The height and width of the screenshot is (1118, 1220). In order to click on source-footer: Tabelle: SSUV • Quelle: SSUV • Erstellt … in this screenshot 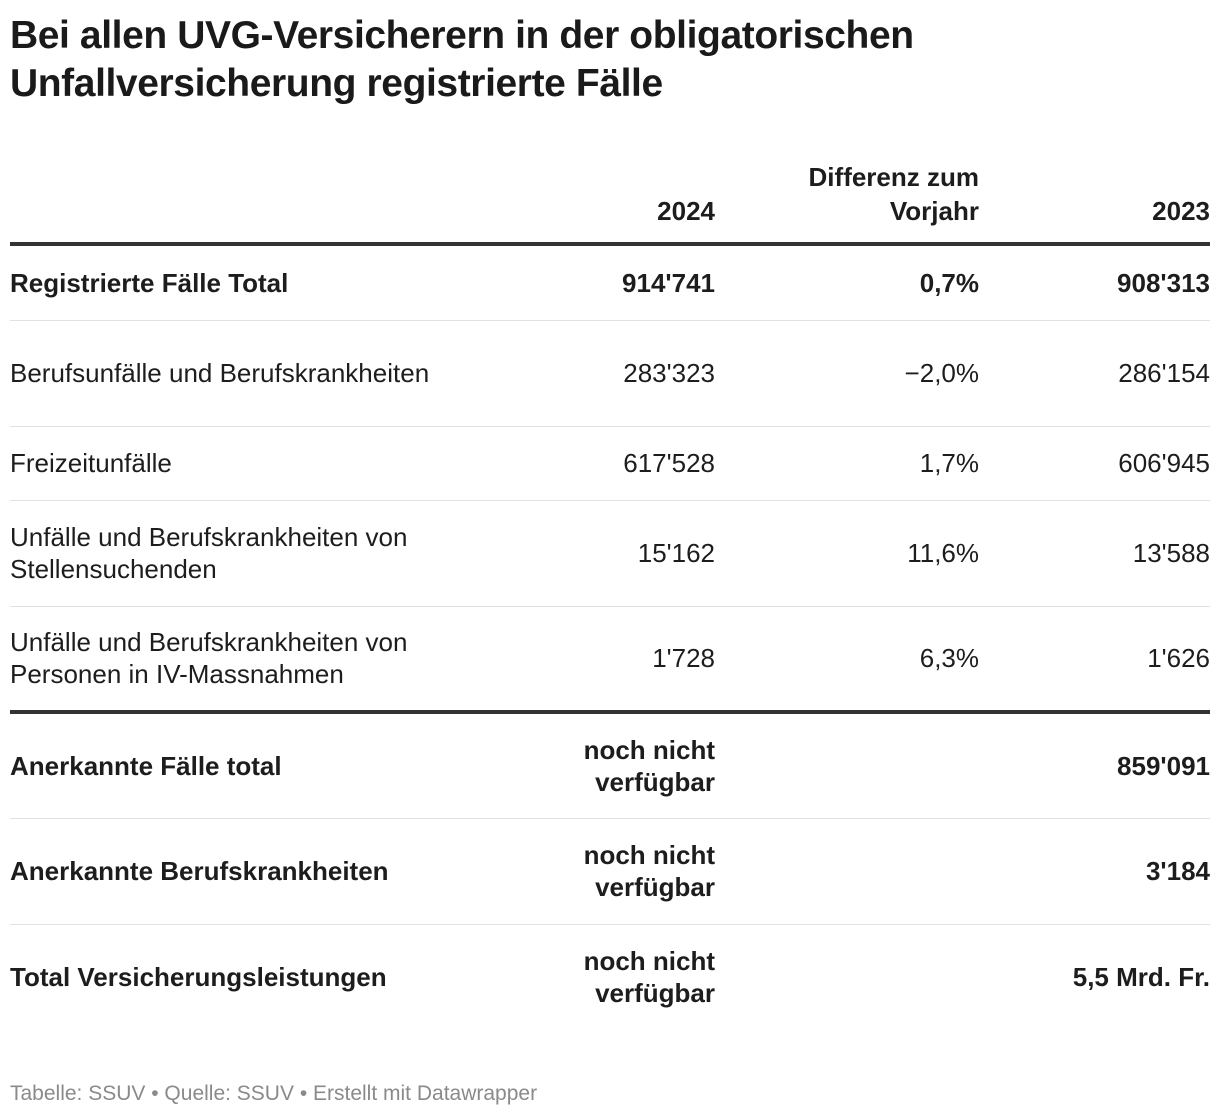, I will do `click(274, 1093)`.